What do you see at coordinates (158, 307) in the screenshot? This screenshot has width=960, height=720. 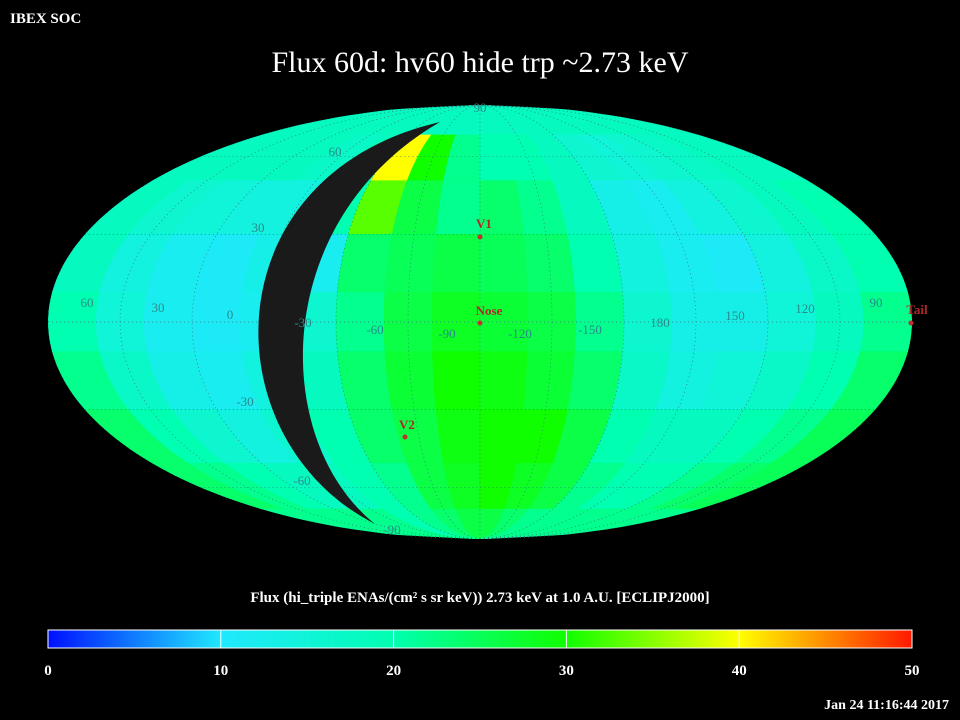 I see `lon-label: 30` at bounding box center [158, 307].